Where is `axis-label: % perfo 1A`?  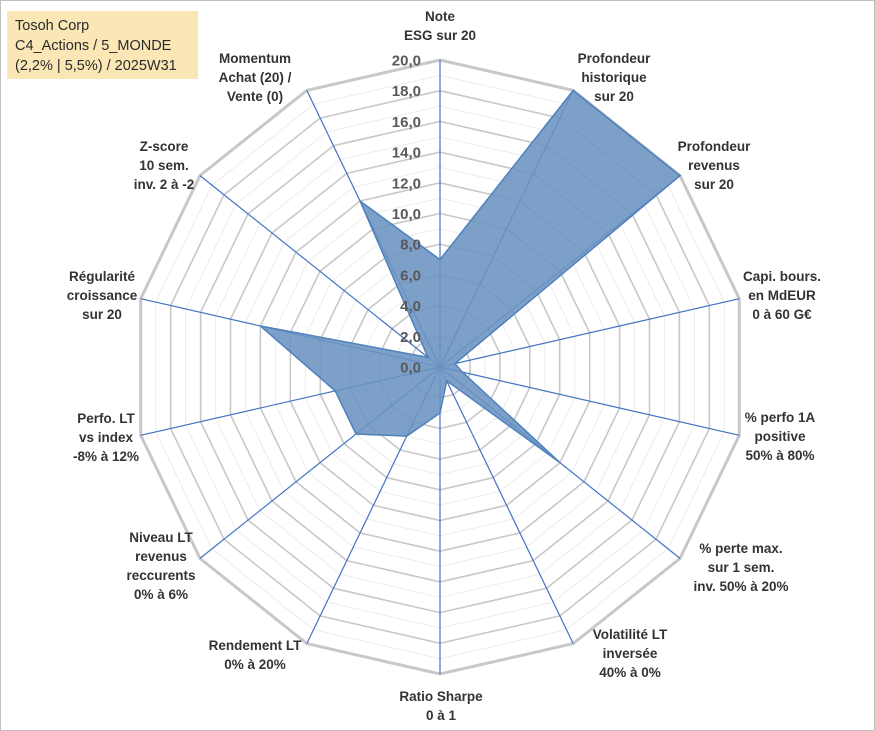 axis-label: % perfo 1A is located at coordinates (780, 417).